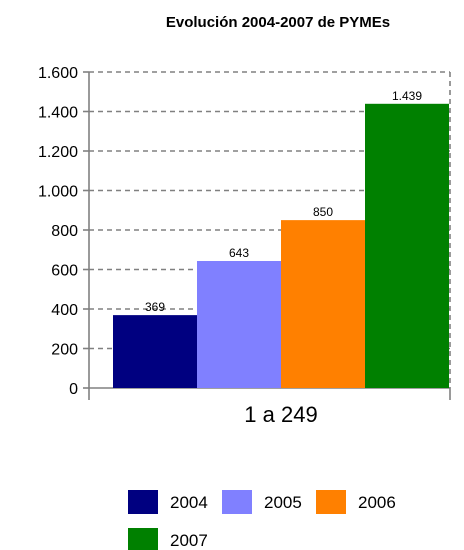 The height and width of the screenshot is (550, 464). Describe the element at coordinates (58, 152) in the screenshot. I see `y-tick-label: 1.200` at that location.